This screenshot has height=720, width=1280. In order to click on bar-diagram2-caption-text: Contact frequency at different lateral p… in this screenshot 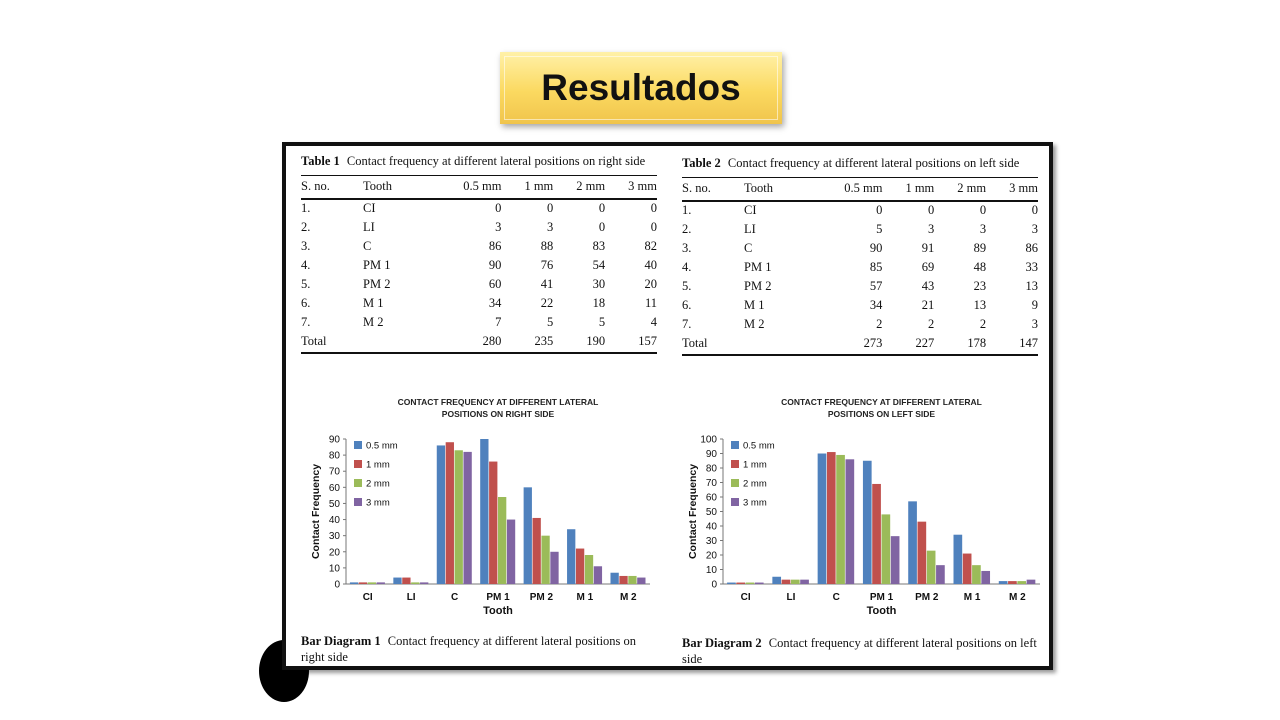, I will do `click(859, 651)`.